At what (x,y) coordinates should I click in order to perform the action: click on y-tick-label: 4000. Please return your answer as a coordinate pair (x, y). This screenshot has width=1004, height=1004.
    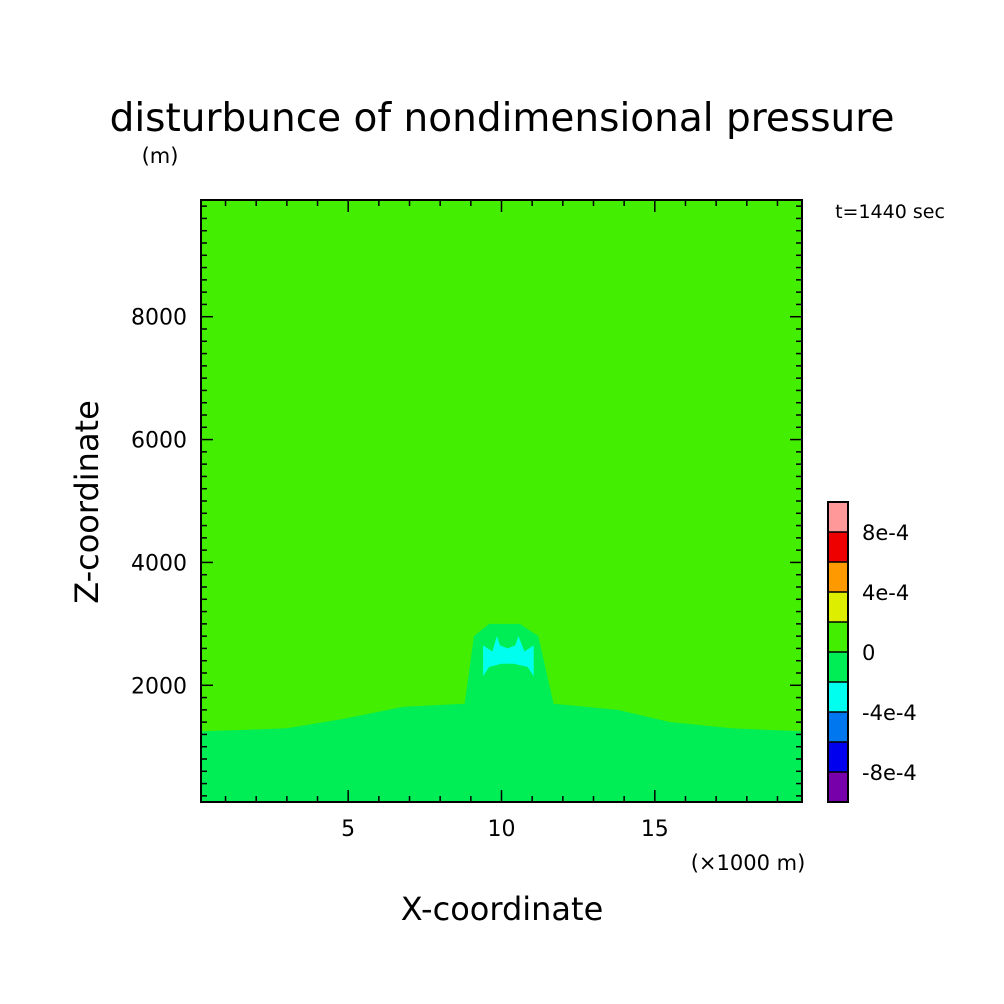
    Looking at the image, I should click on (159, 563).